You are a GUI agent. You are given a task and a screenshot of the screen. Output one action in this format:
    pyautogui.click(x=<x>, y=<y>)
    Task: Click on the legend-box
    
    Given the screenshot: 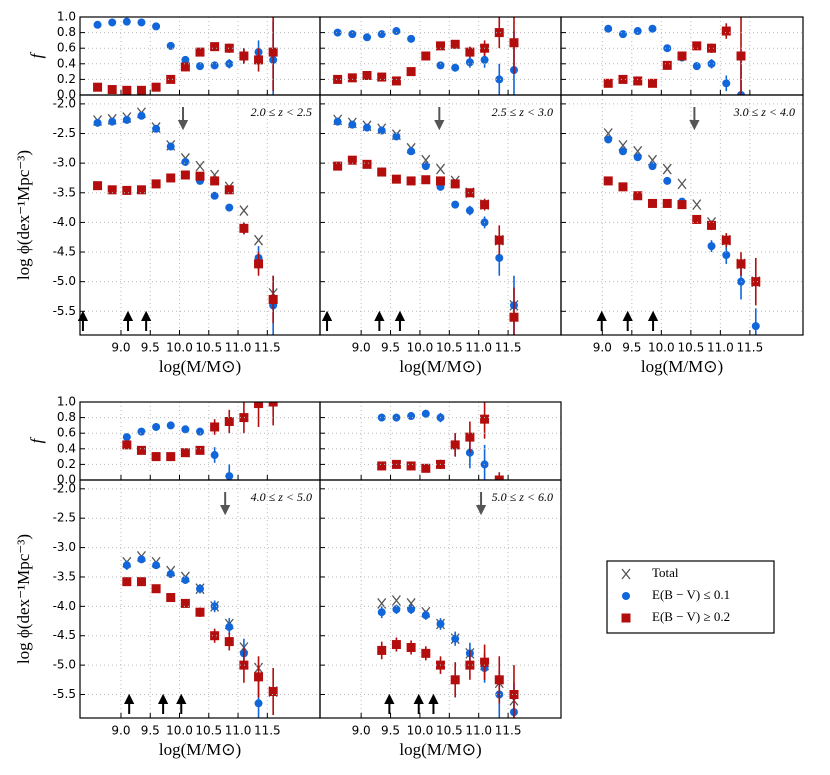 What is the action you would take?
    pyautogui.click(x=690, y=597)
    